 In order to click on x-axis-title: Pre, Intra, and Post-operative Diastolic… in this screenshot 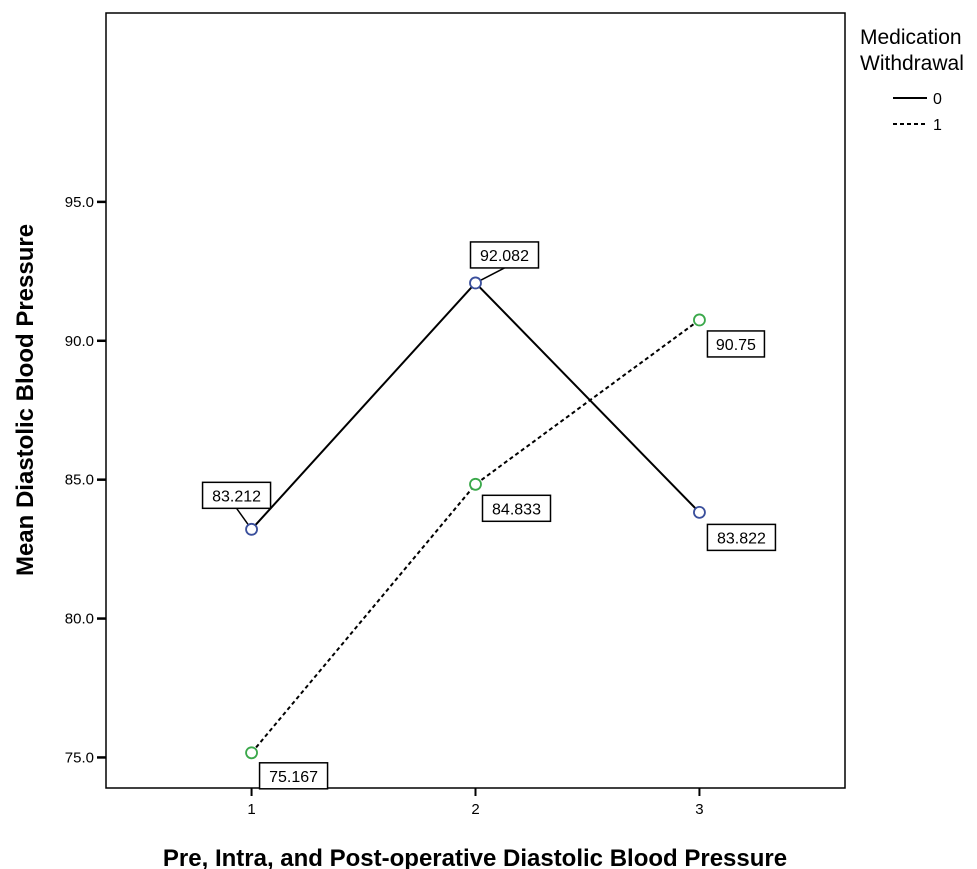, I will do `click(475, 857)`.